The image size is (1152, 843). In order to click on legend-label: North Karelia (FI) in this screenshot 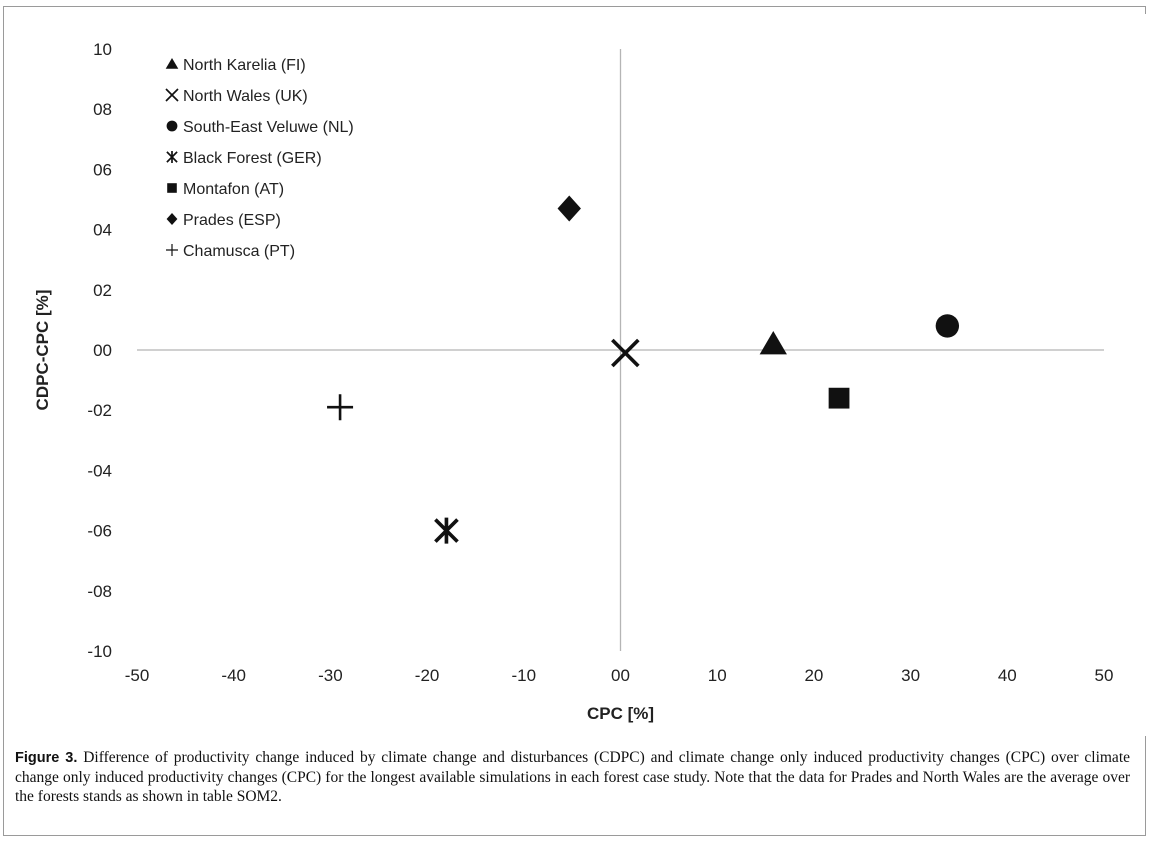, I will do `click(244, 65)`.